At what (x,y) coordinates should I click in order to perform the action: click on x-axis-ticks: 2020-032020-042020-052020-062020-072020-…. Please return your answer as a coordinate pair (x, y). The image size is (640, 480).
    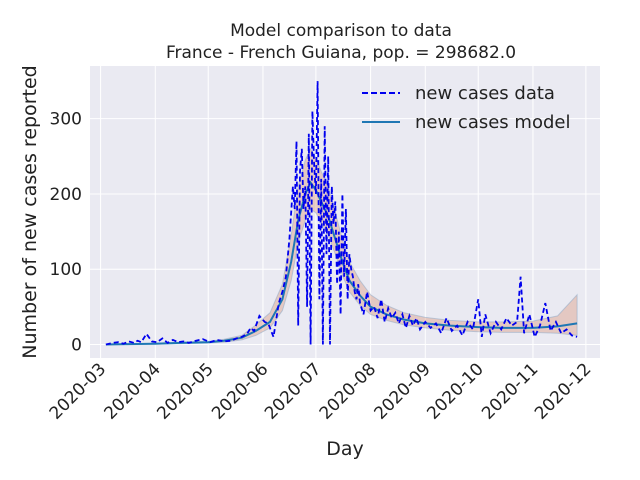
    Looking at the image, I should click on (321, 391).